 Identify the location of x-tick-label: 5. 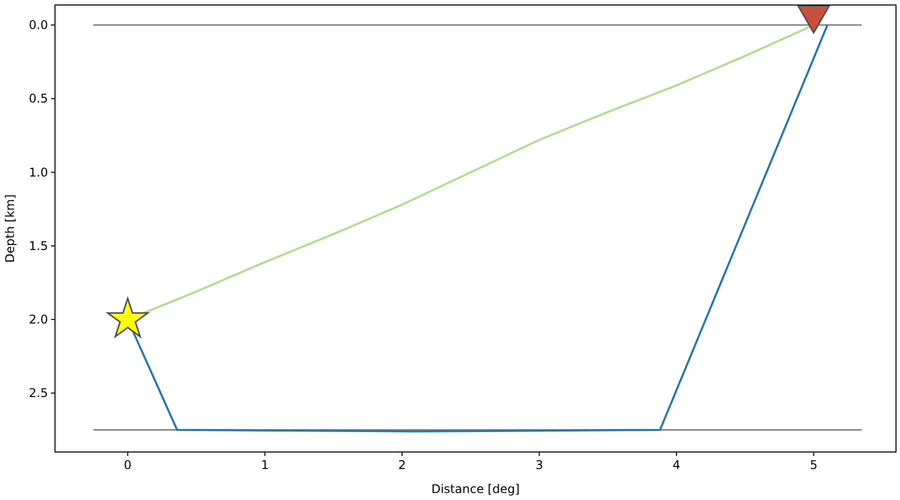
(814, 465).